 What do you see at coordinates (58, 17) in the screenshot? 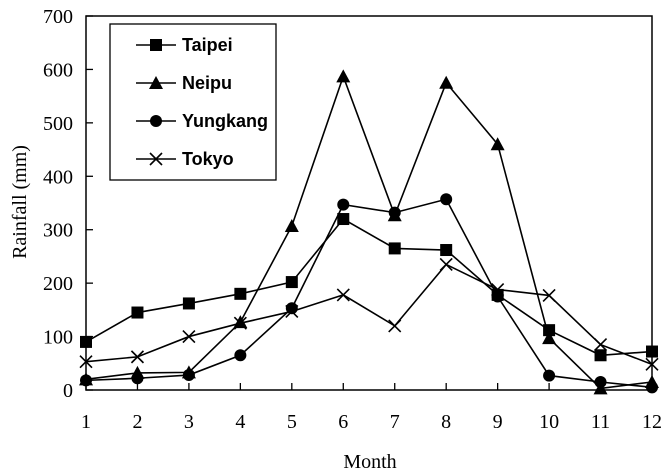
I see `y-tick-label: 700` at bounding box center [58, 17].